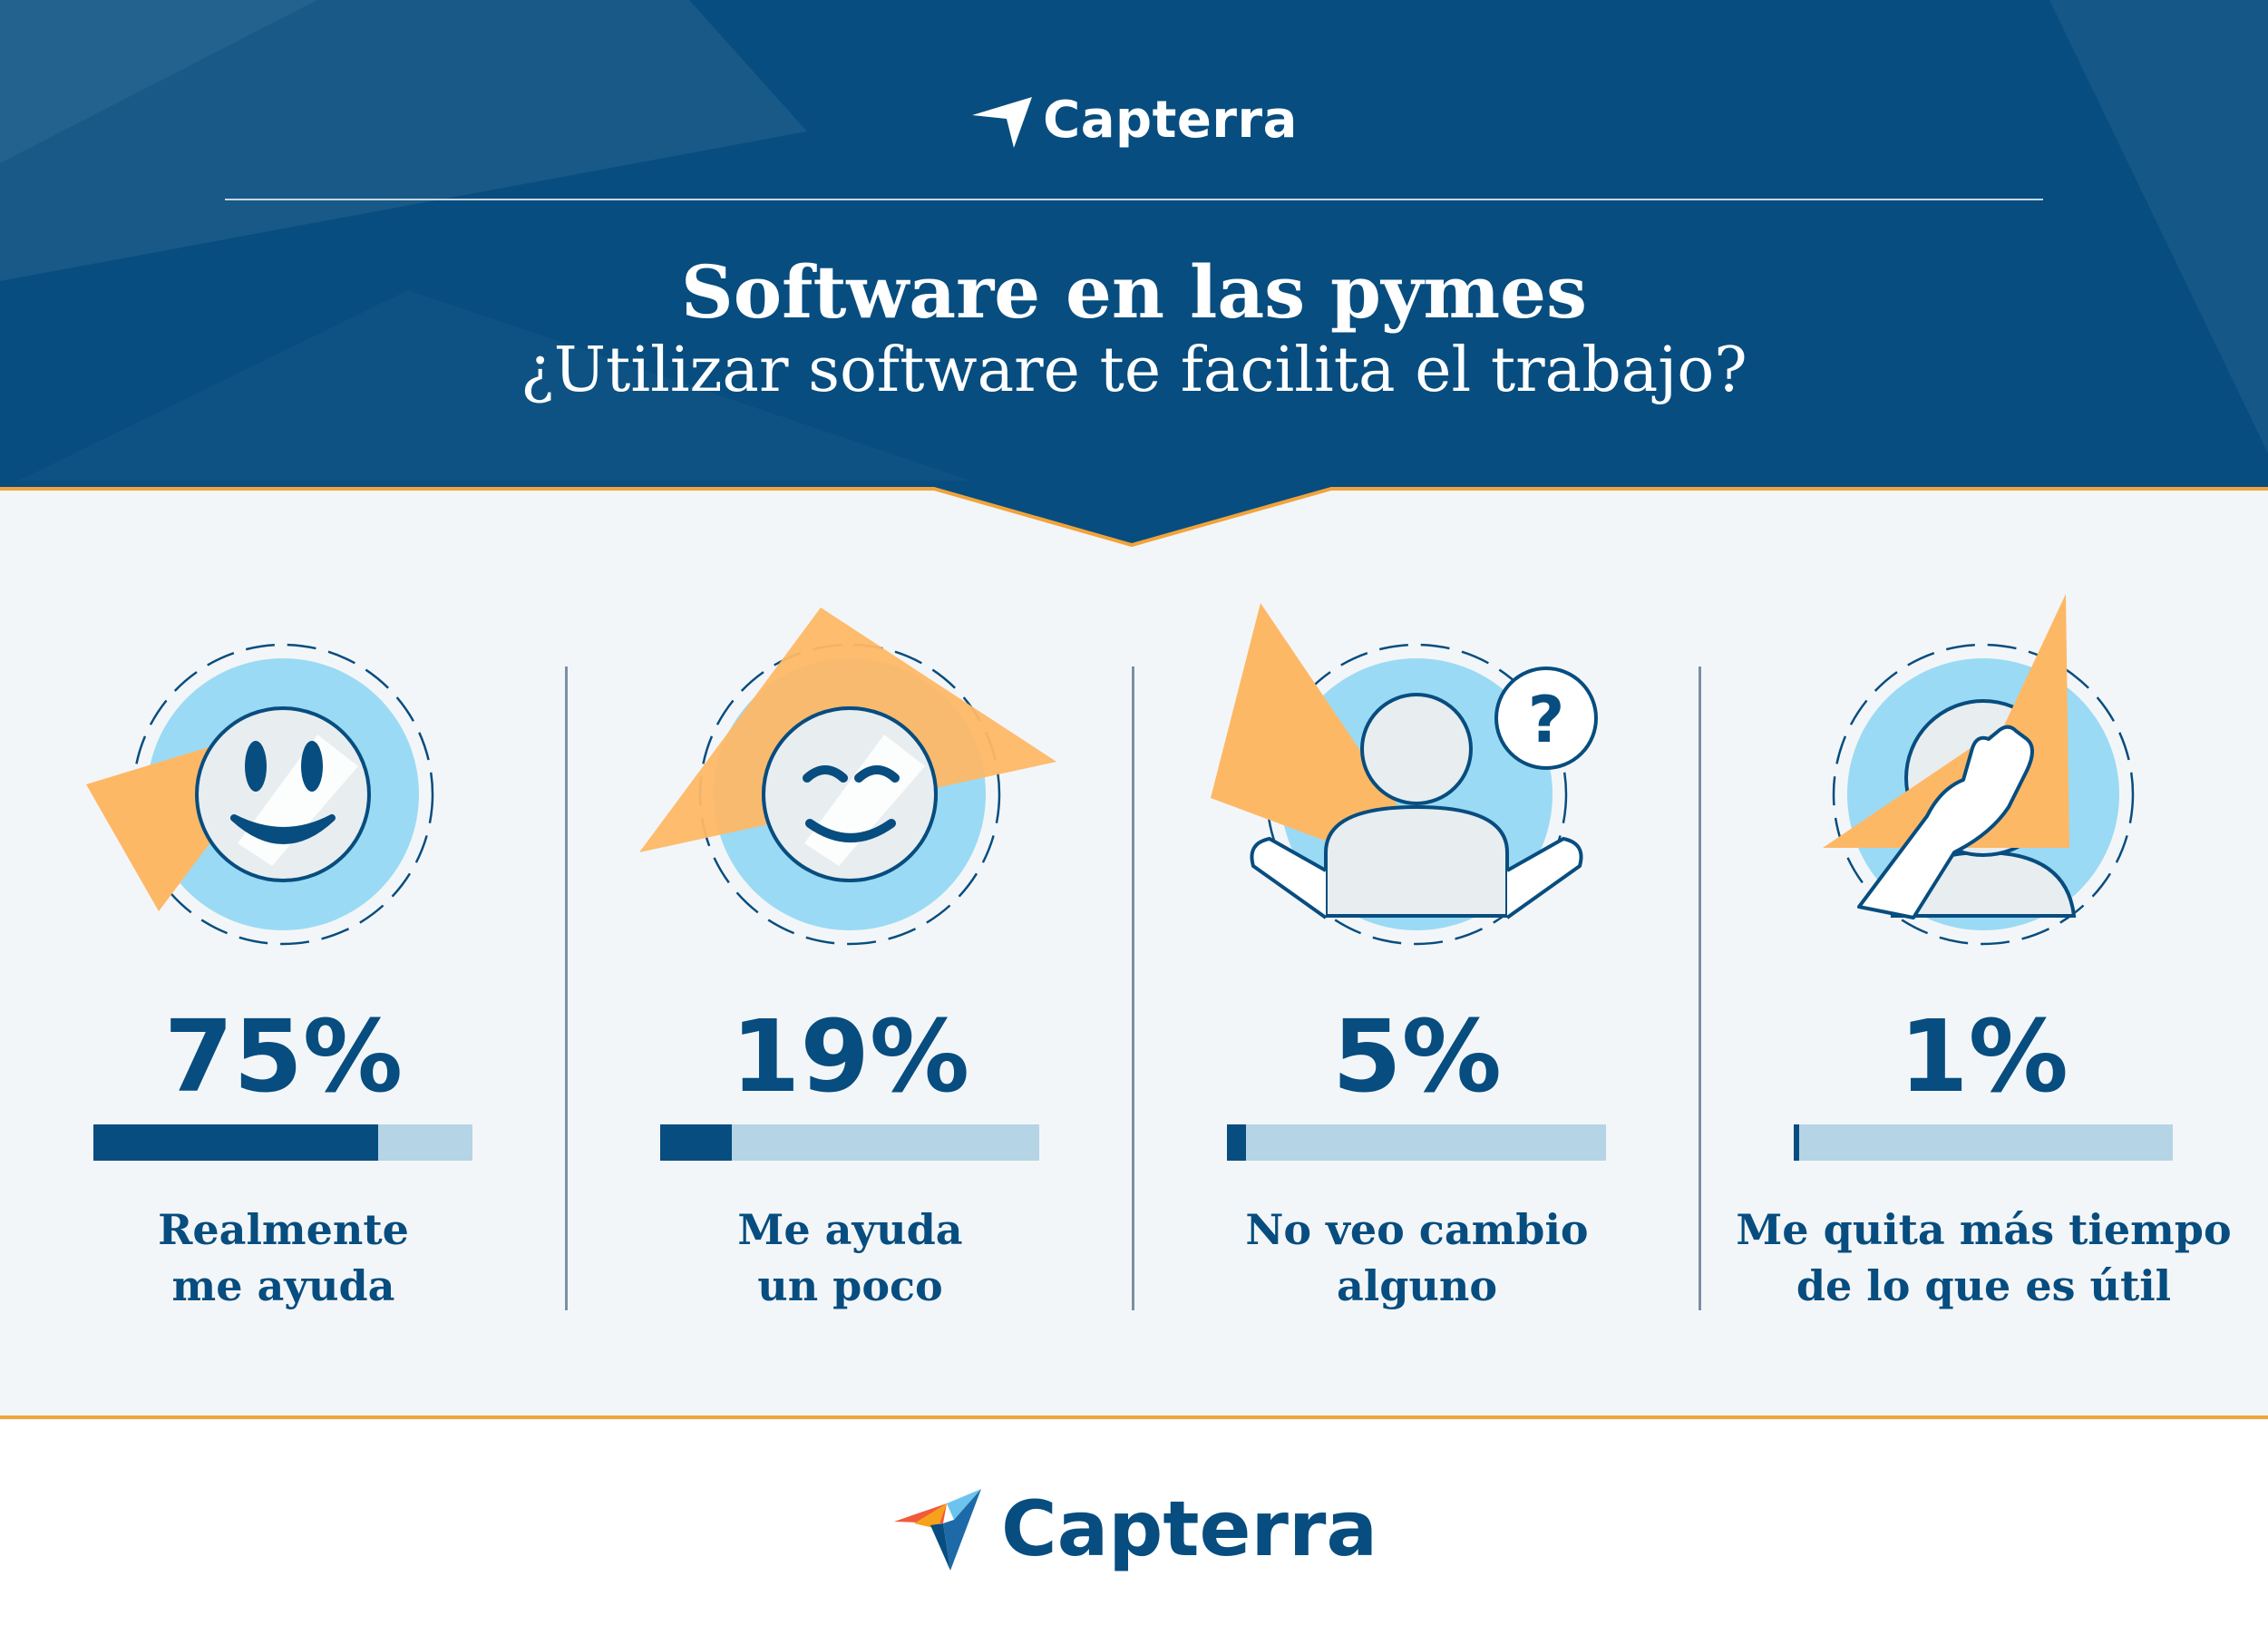  Describe the element at coordinates (1416, 1285) in the screenshot. I see `category-label-line: alguno` at that location.